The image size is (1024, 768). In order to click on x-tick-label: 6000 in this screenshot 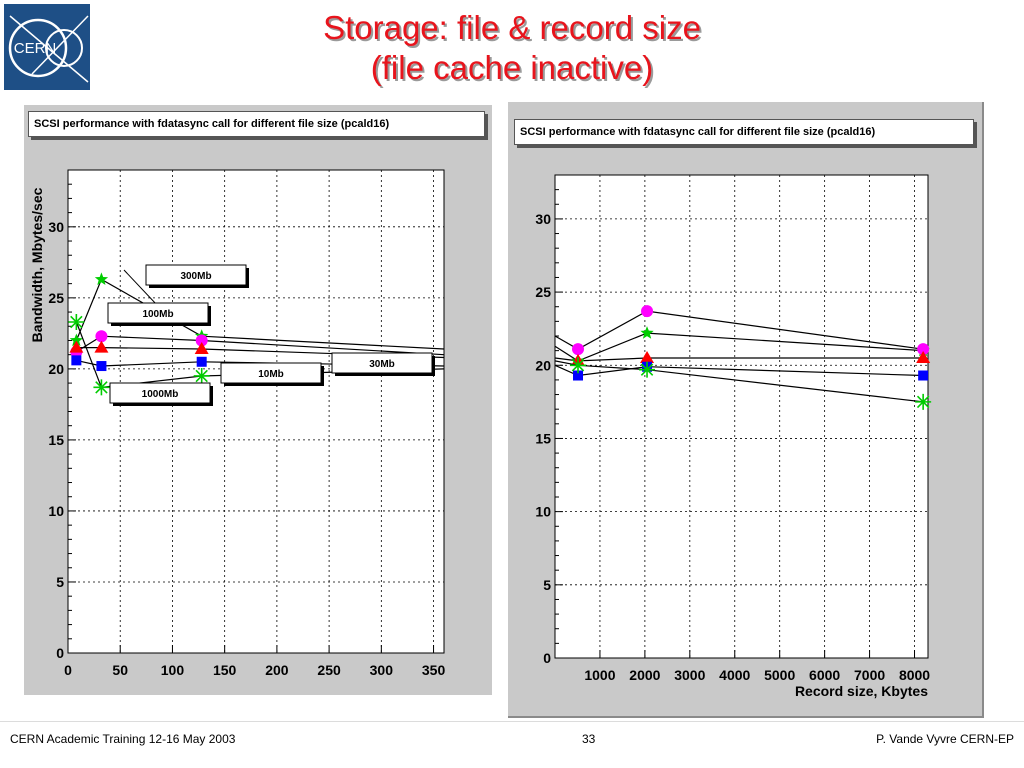, I will do `click(824, 675)`.